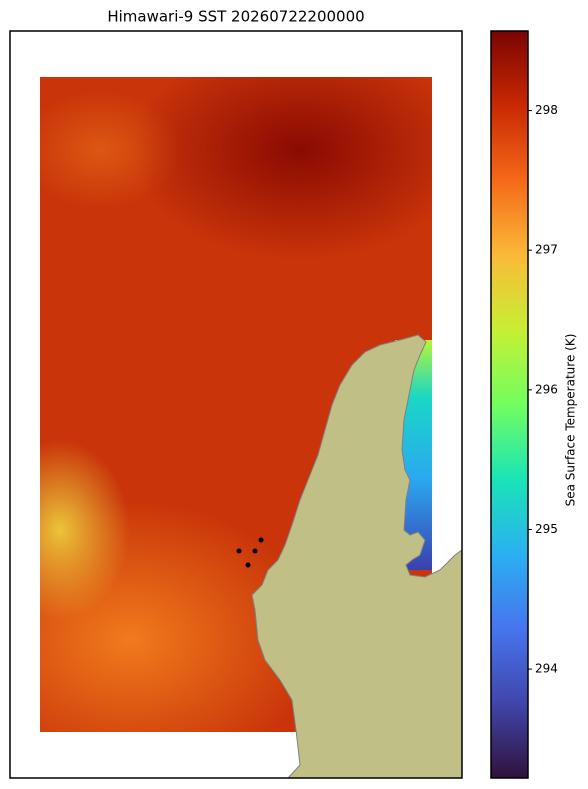  I want to click on colorbar-tick-label: 294, so click(546, 669).